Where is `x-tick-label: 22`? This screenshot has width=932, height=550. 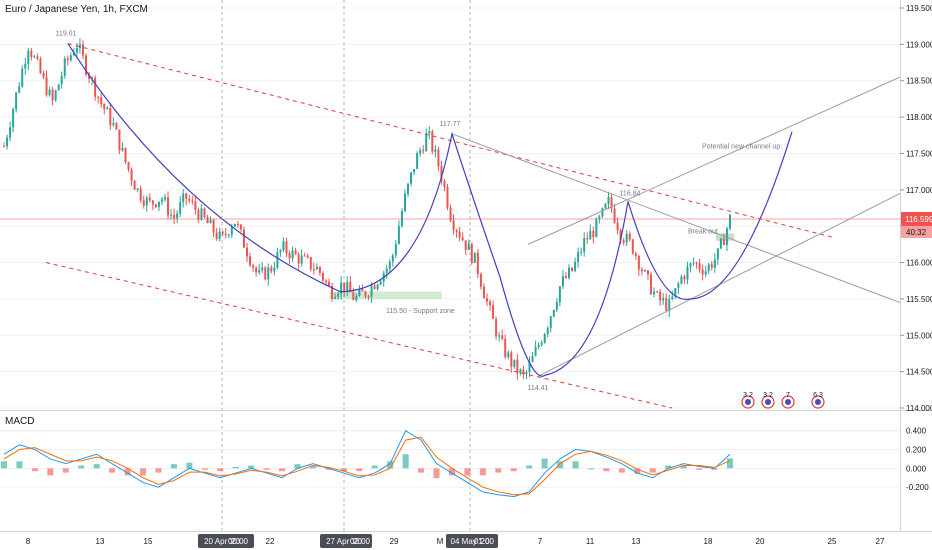
x-tick-label: 22 is located at coordinates (270, 541).